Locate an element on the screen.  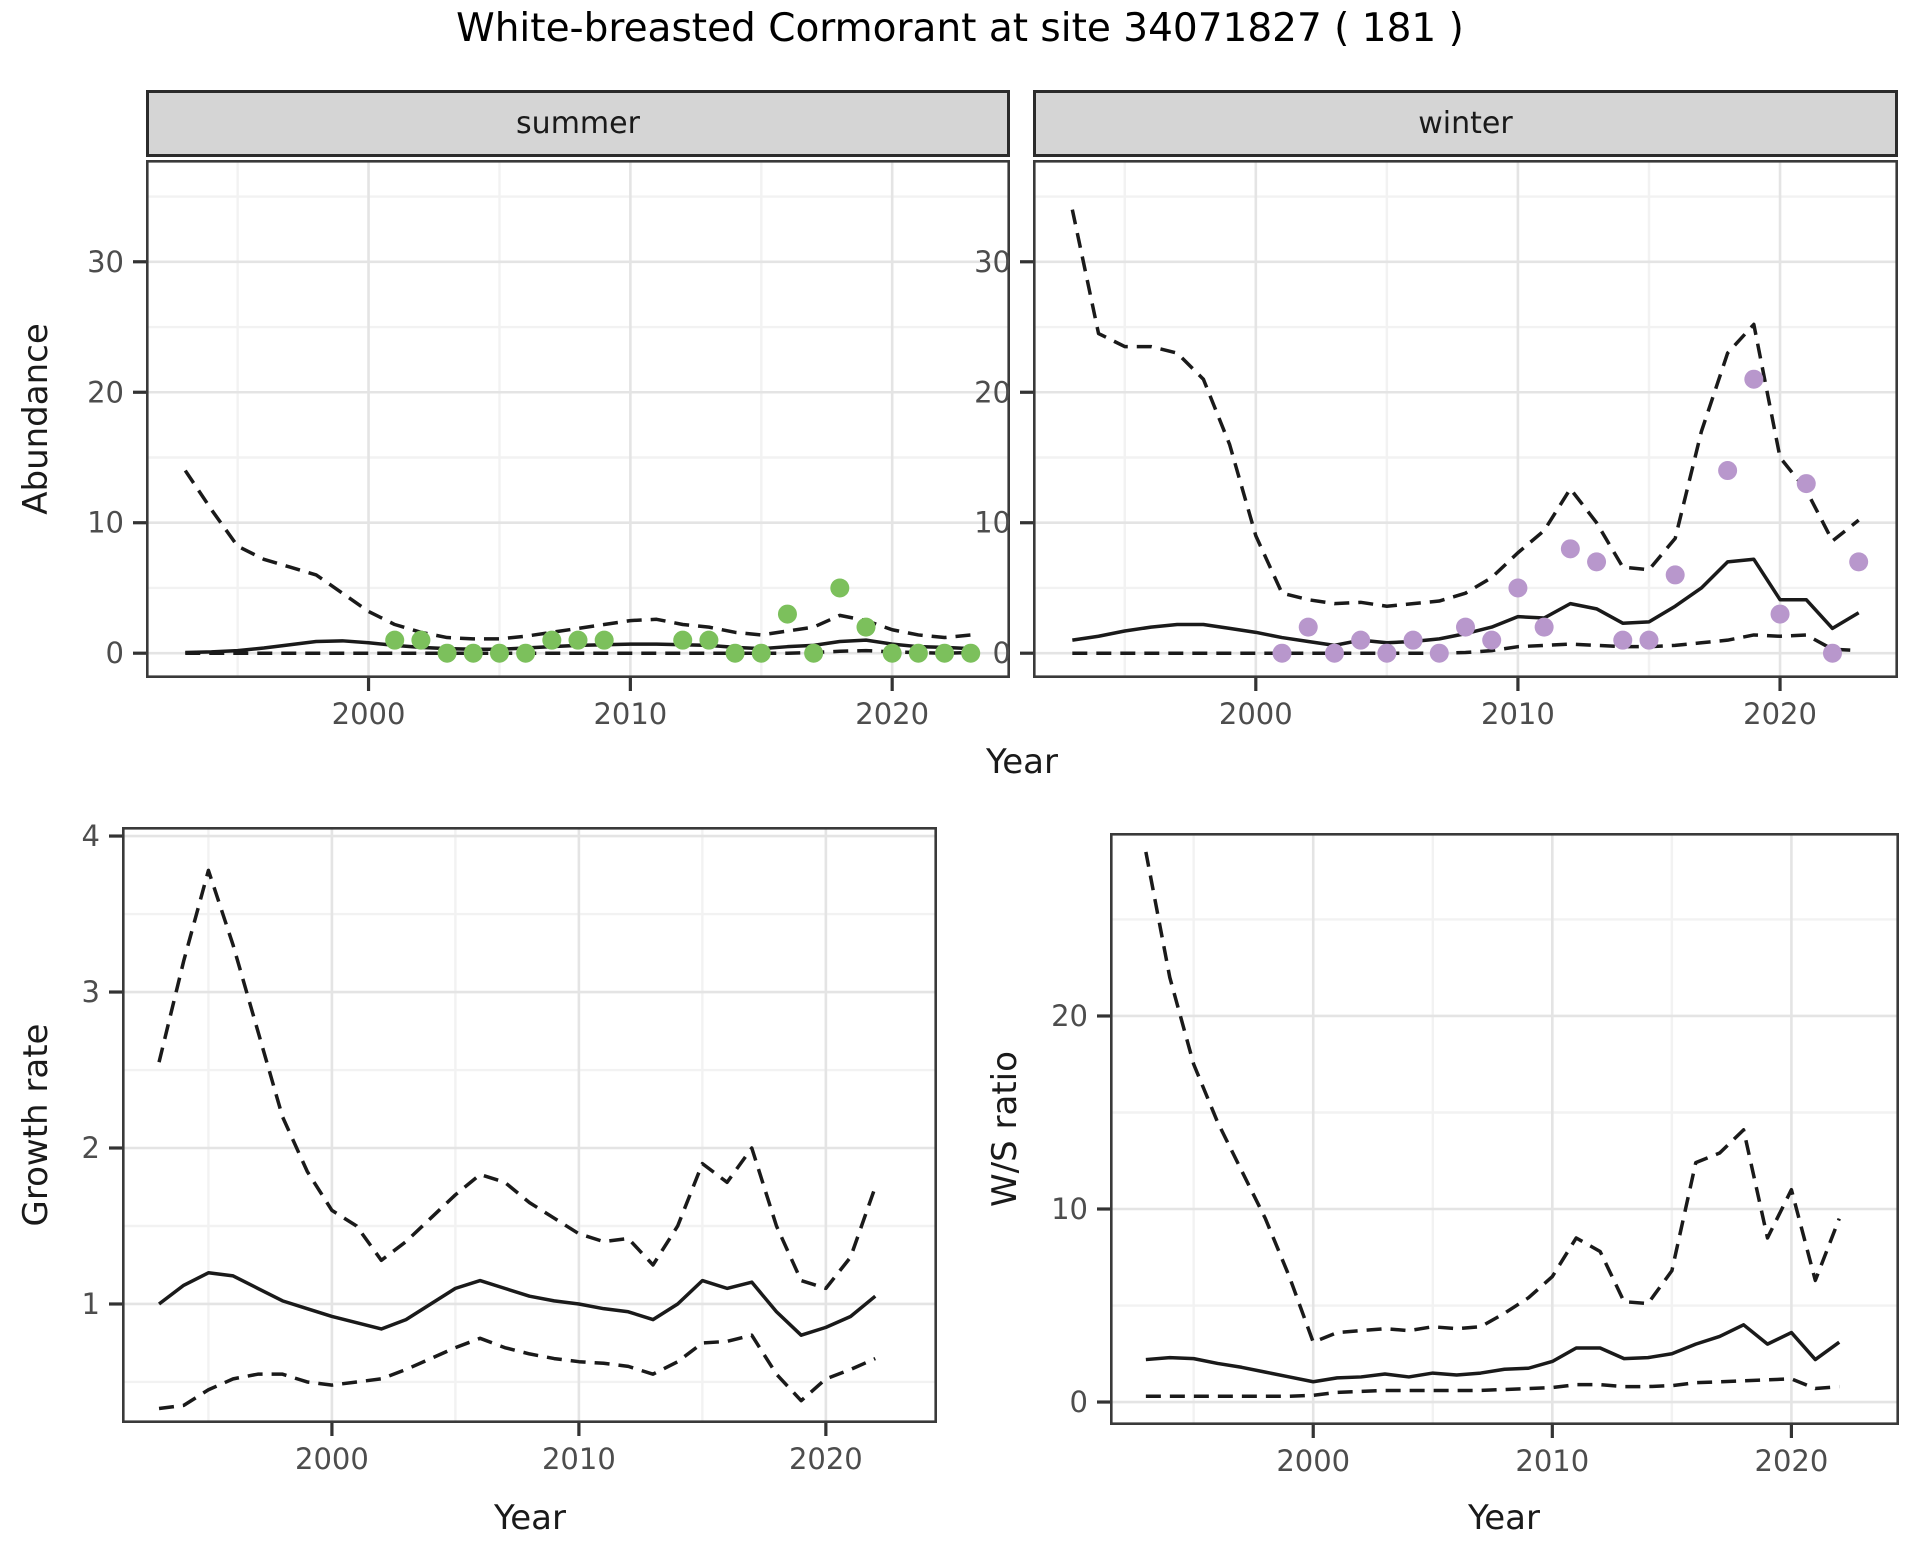
facet-strip-winter: winter is located at coordinates (1465, 123).